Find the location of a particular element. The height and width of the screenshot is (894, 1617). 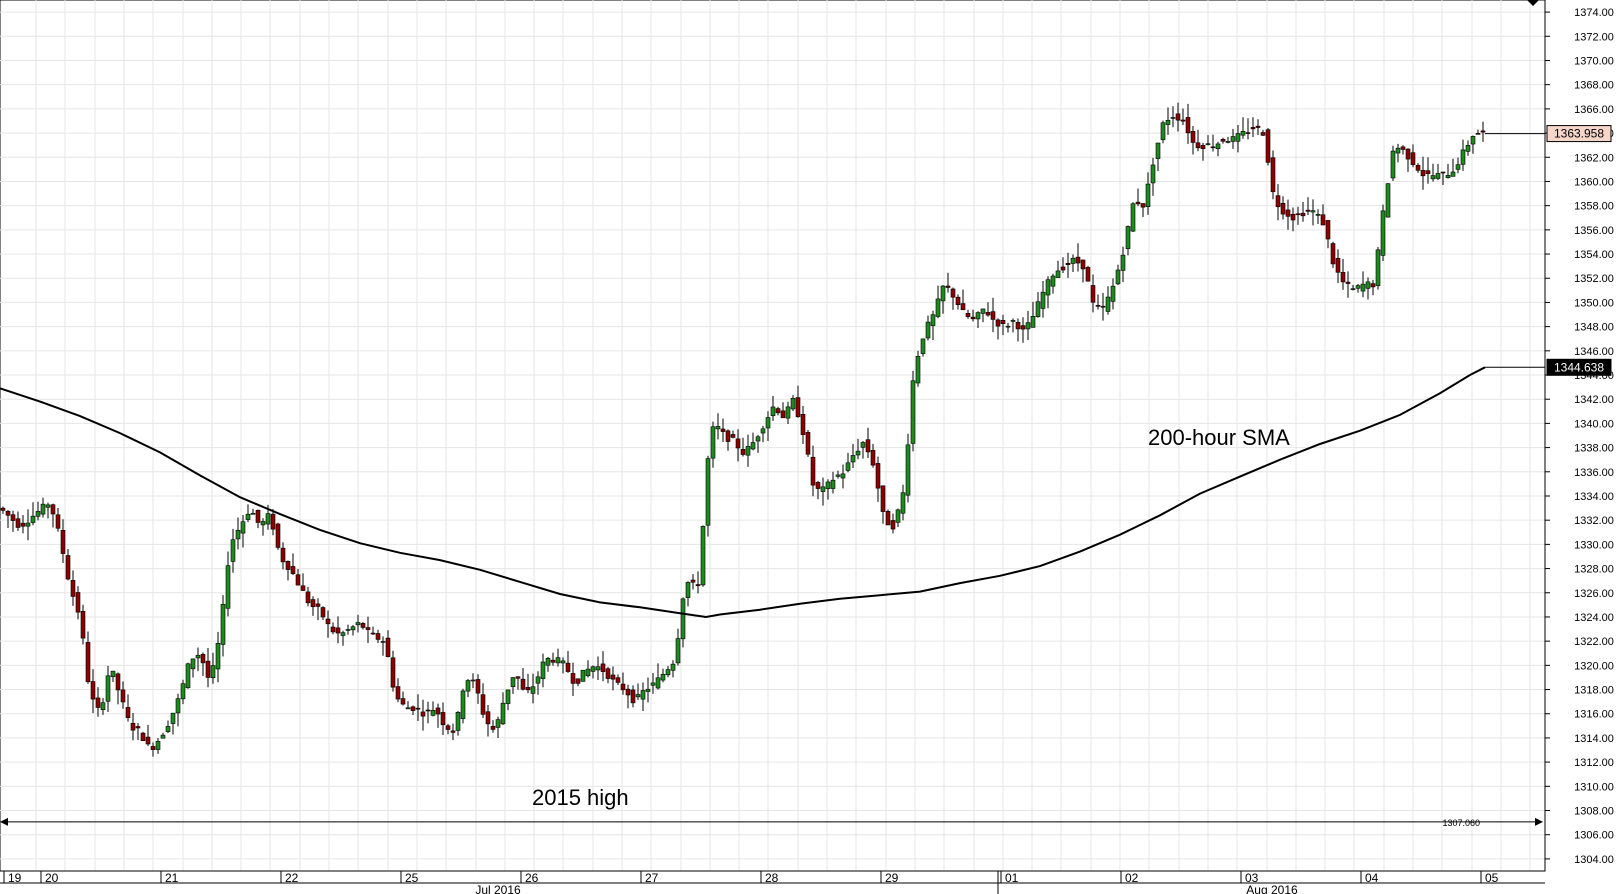

x-tick-label: 28 is located at coordinates (772, 878).